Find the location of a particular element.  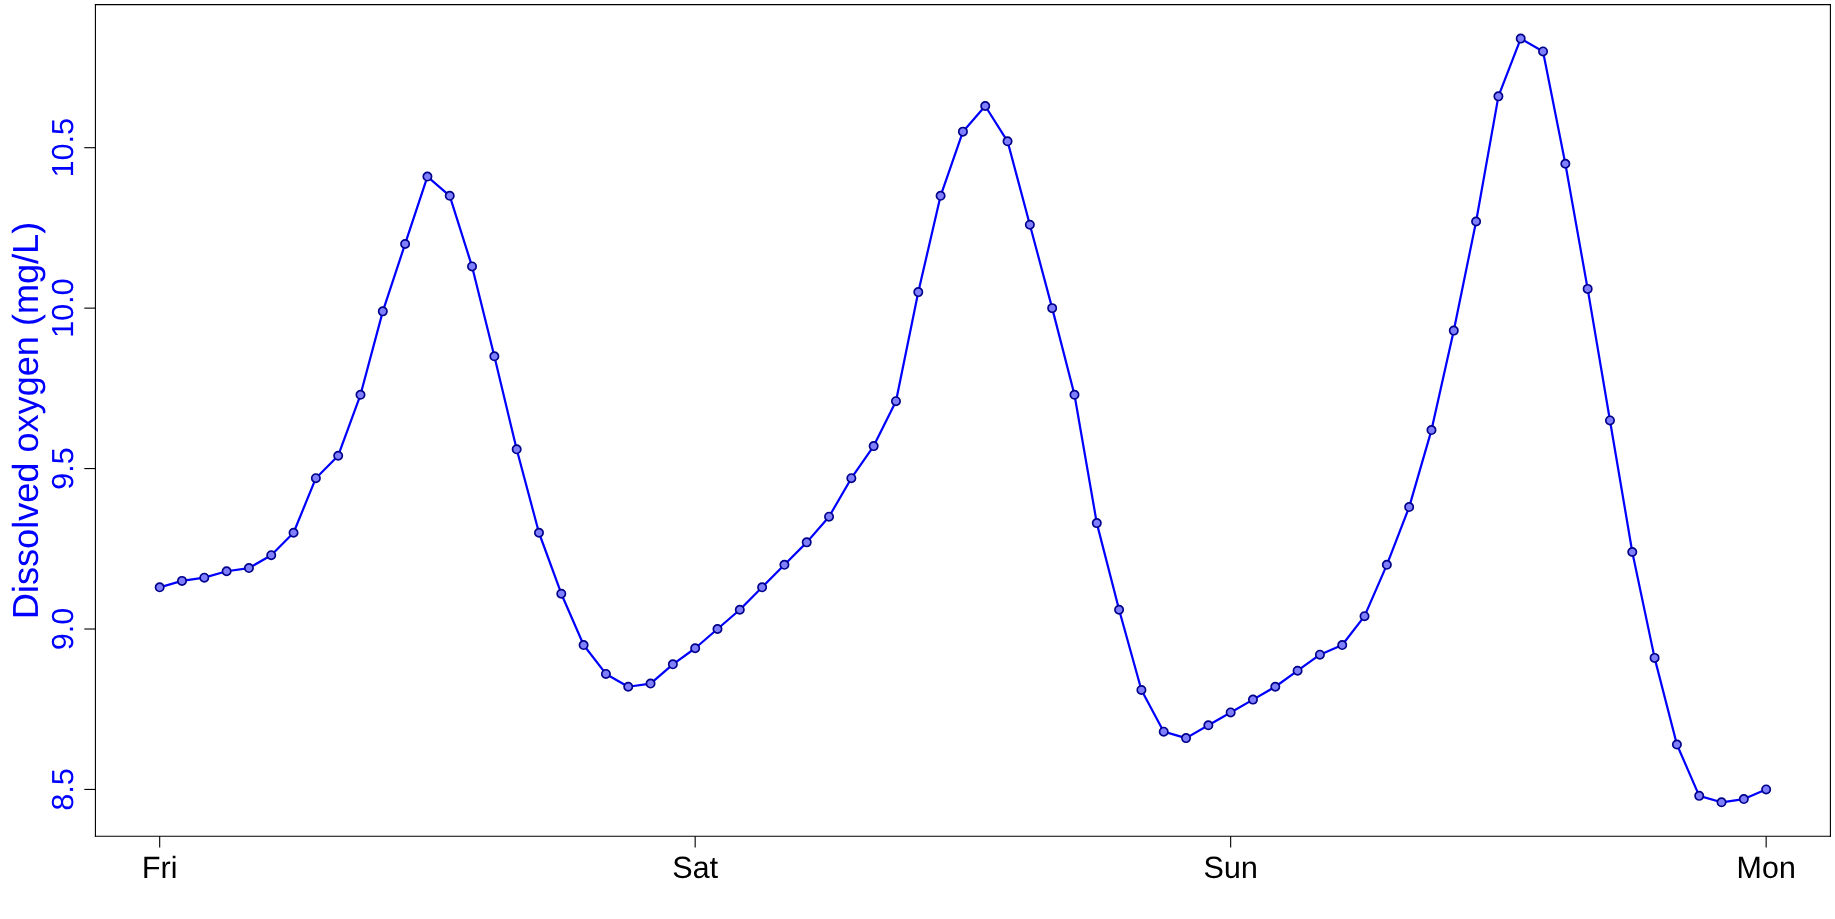

y-tick-label: 10.0 is located at coordinates (62, 307).